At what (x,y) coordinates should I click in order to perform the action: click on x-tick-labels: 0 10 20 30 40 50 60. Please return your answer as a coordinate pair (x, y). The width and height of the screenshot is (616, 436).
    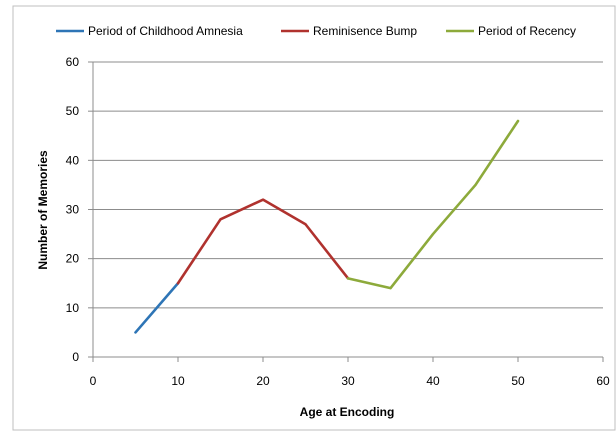
    Looking at the image, I should click on (350, 372).